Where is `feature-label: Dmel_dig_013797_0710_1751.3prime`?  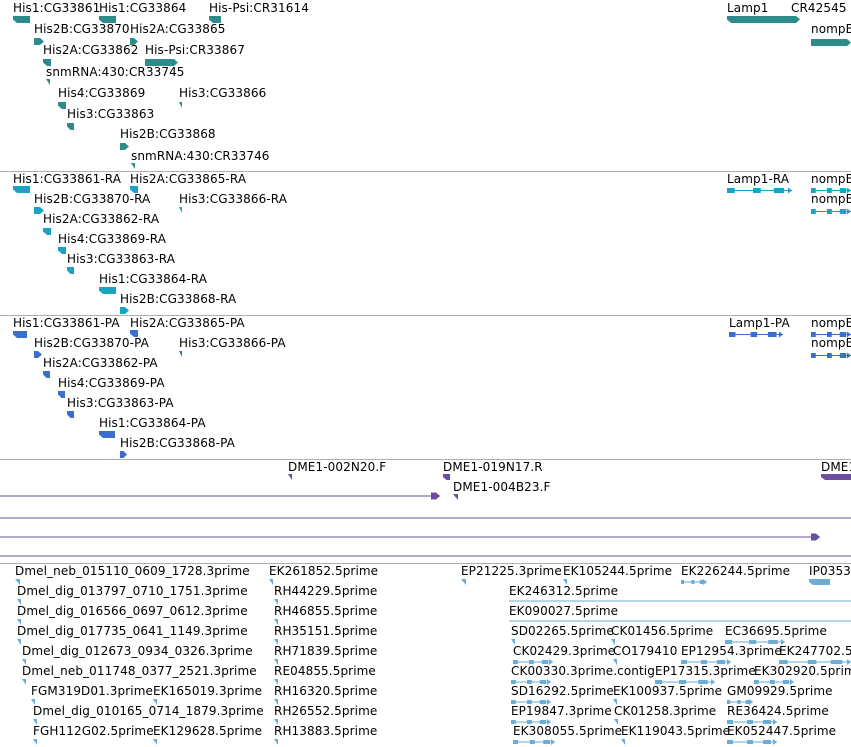
feature-label: Dmel_dig_013797_0710_1751.3prime is located at coordinates (132, 591).